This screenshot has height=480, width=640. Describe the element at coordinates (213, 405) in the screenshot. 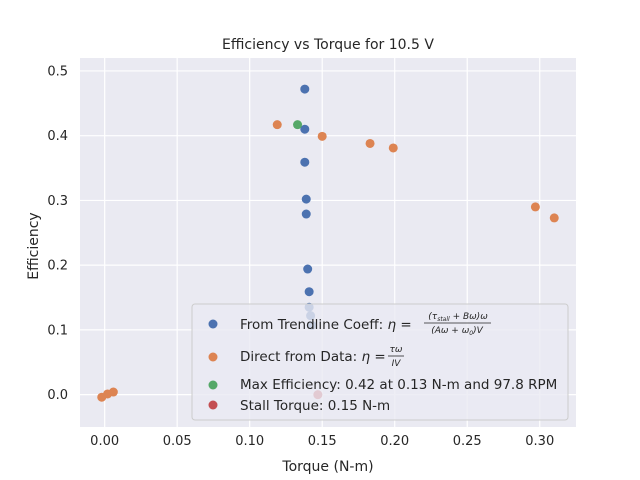

I see `legend-marker-stall` at that location.